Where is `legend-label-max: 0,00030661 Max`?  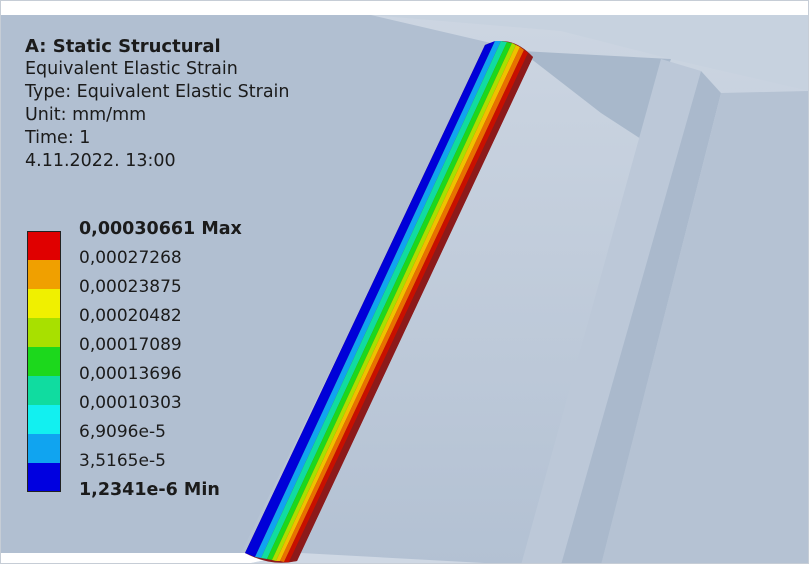 legend-label-max: 0,00030661 Max is located at coordinates (160, 229).